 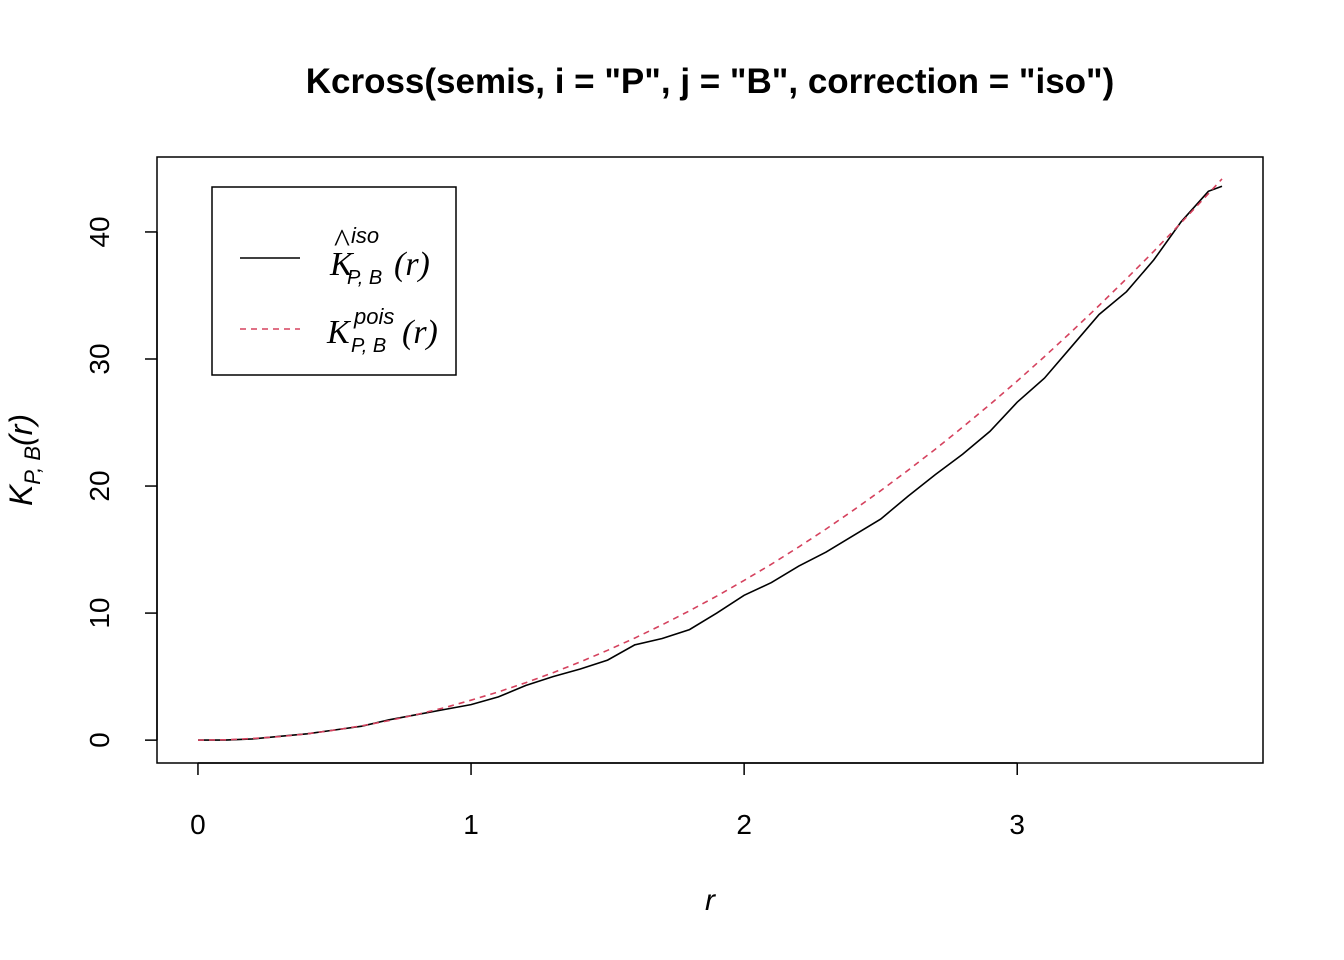 I want to click on svg-text: KP, B(r), so click(x=24, y=460).